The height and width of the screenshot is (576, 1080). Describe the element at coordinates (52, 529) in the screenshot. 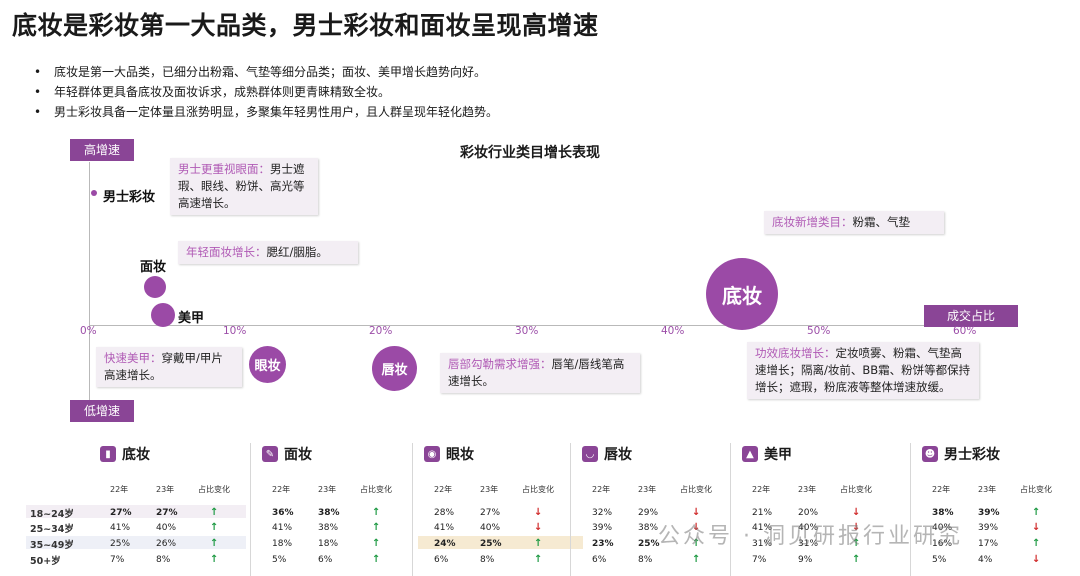

I see `age-label: 25~34岁` at that location.